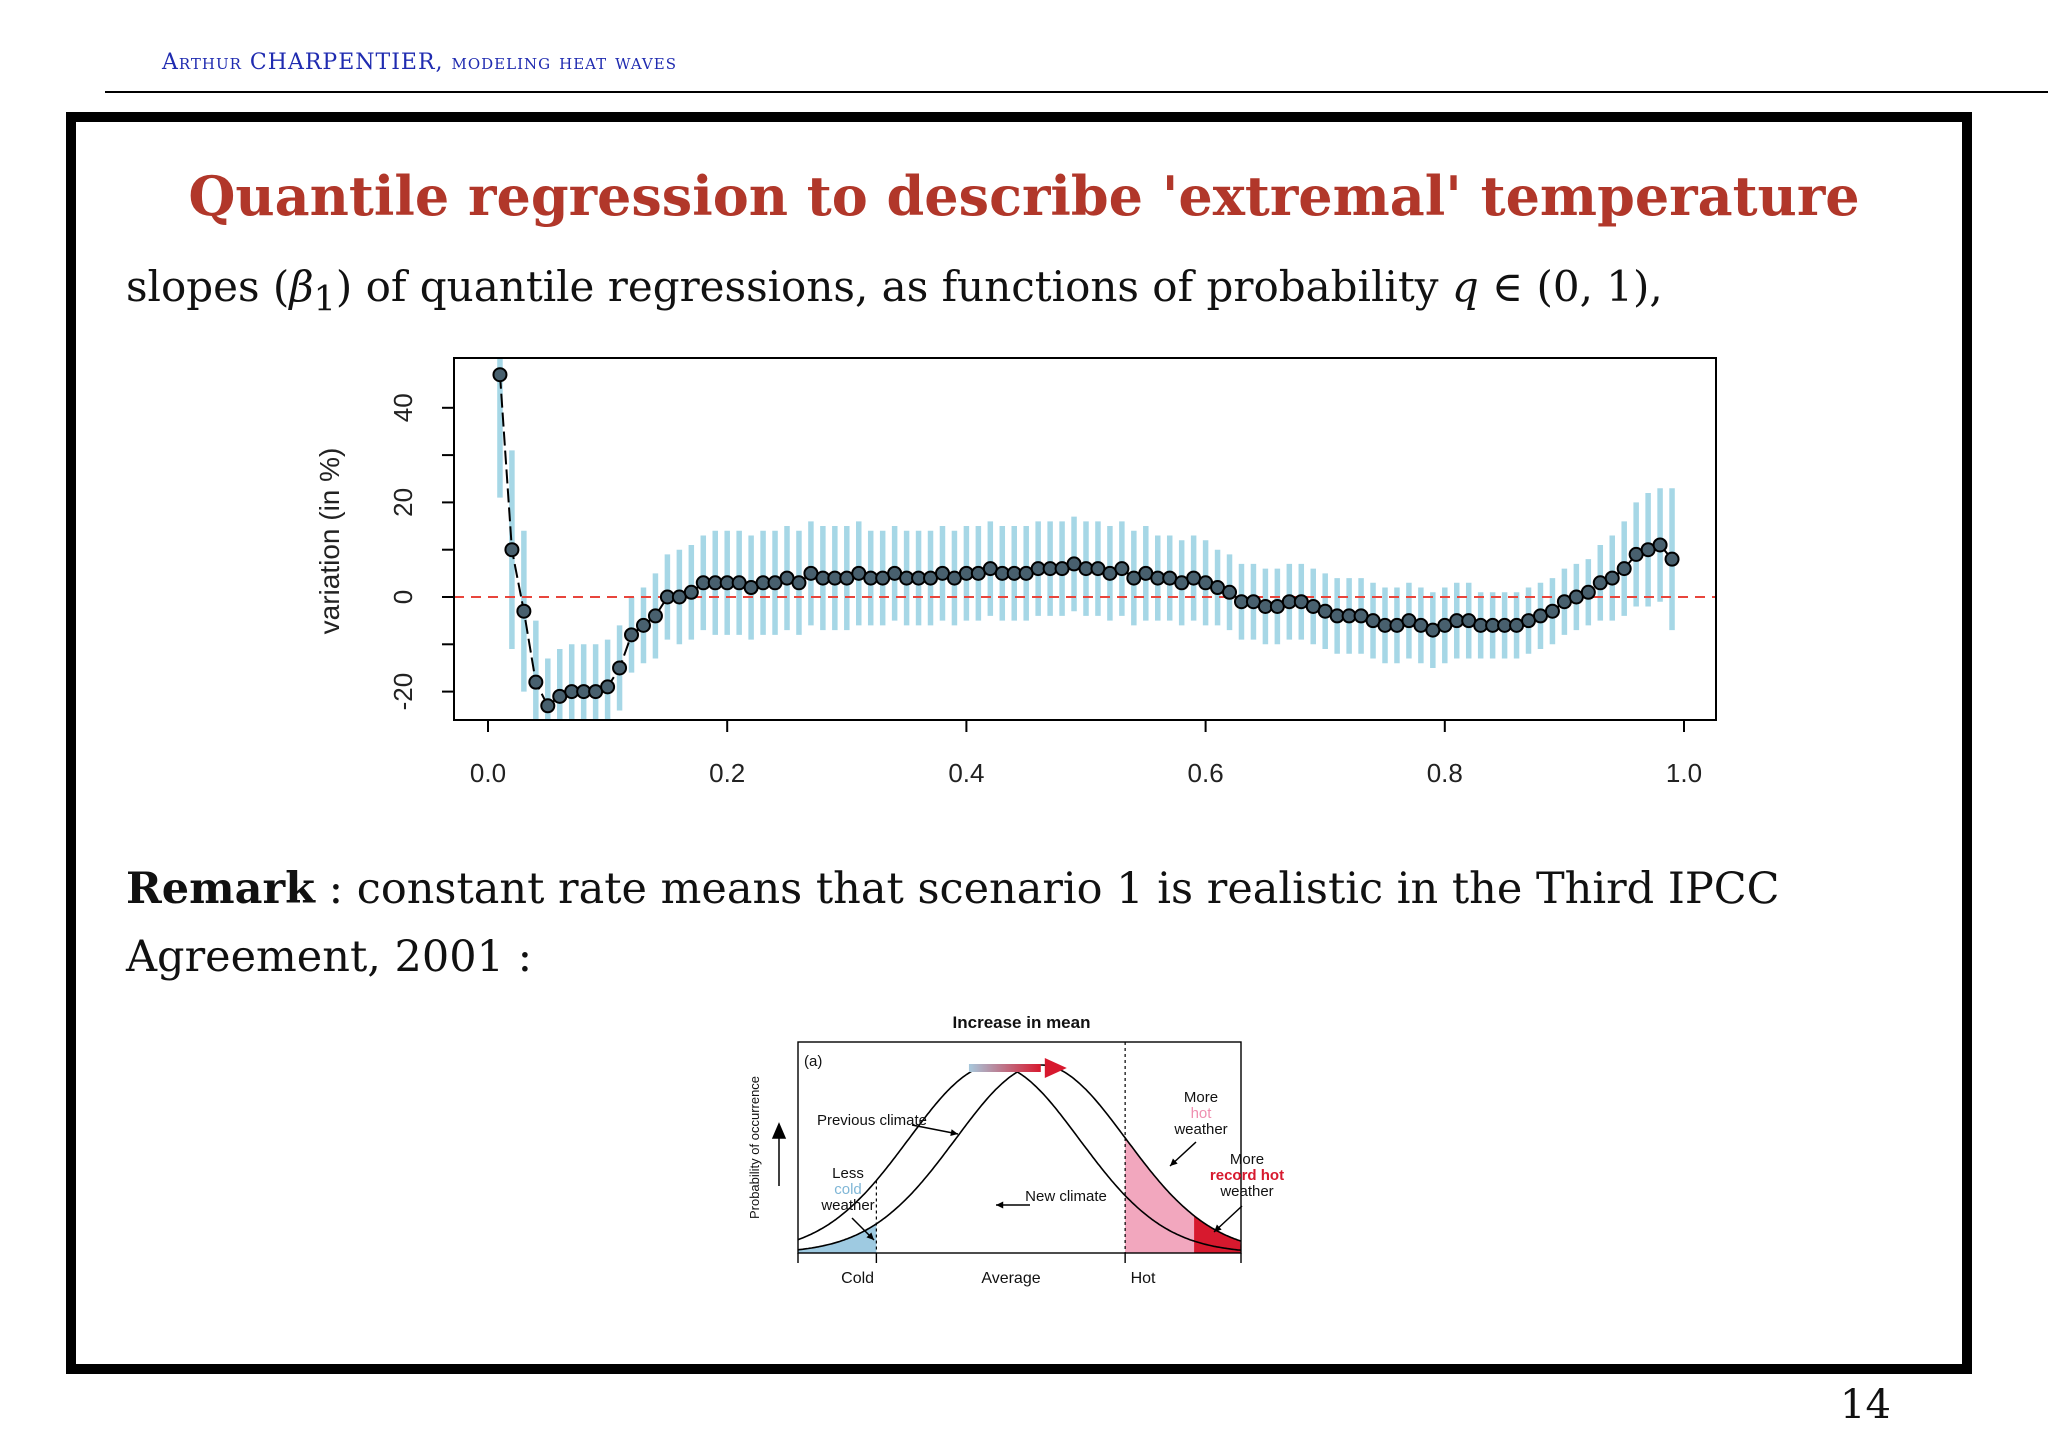  I want to click on beta-symbol: β, so click(301, 286).